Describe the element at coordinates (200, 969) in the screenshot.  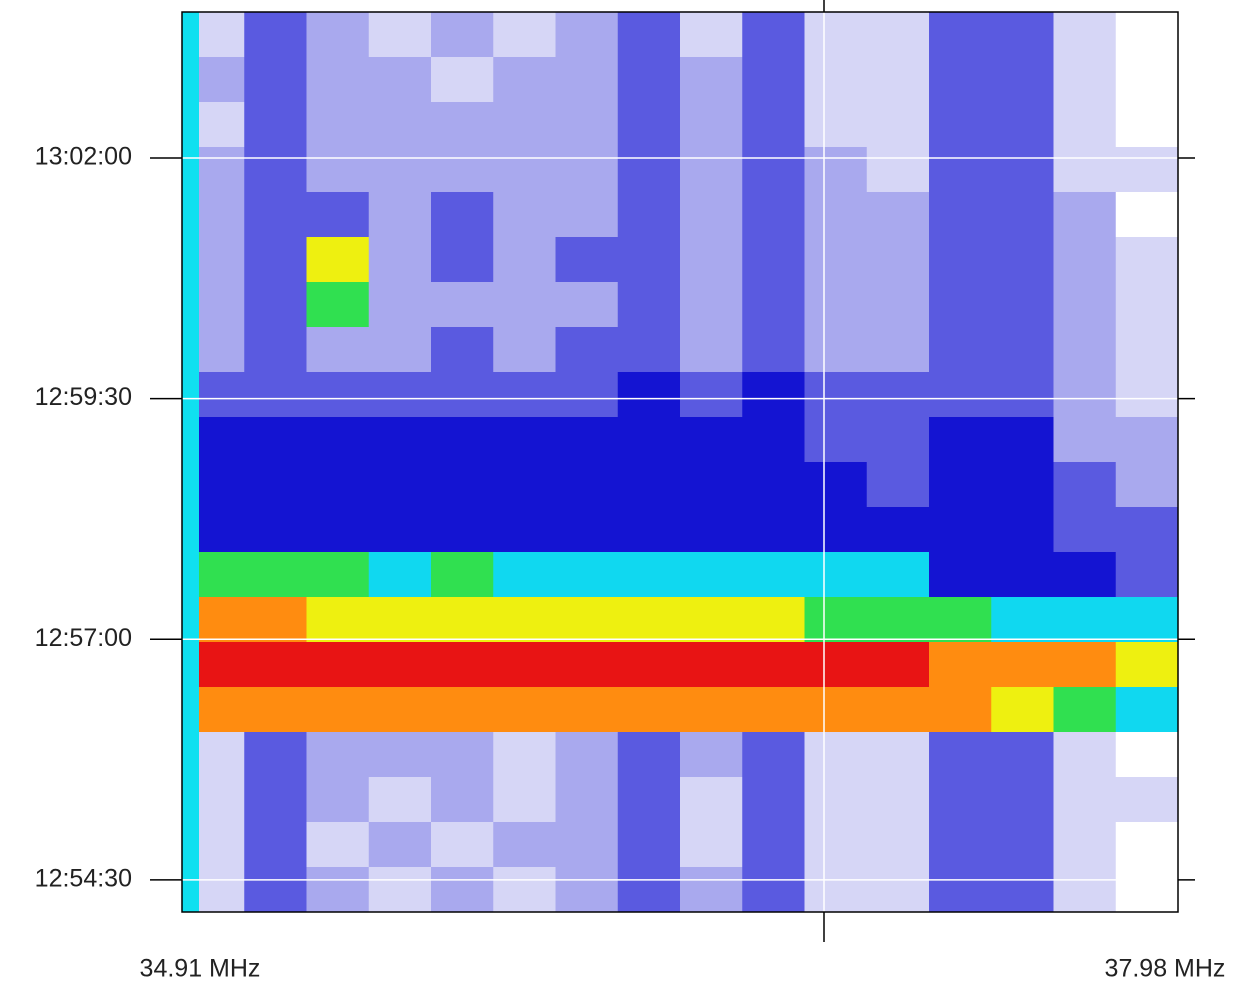
I see `x-tick-label: 34.91 MHz` at that location.